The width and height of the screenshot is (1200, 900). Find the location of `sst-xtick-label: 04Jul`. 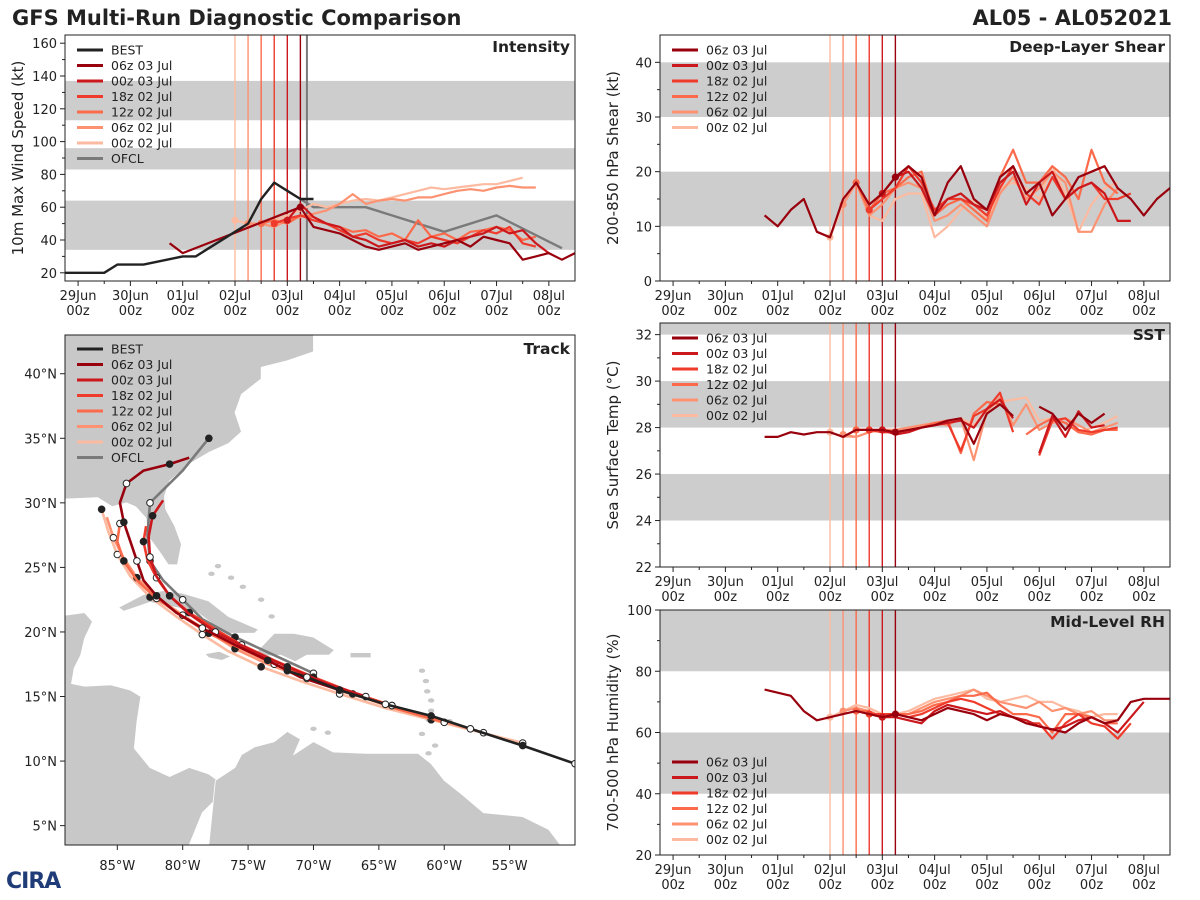

sst-xtick-label: 04Jul is located at coordinates (934, 582).